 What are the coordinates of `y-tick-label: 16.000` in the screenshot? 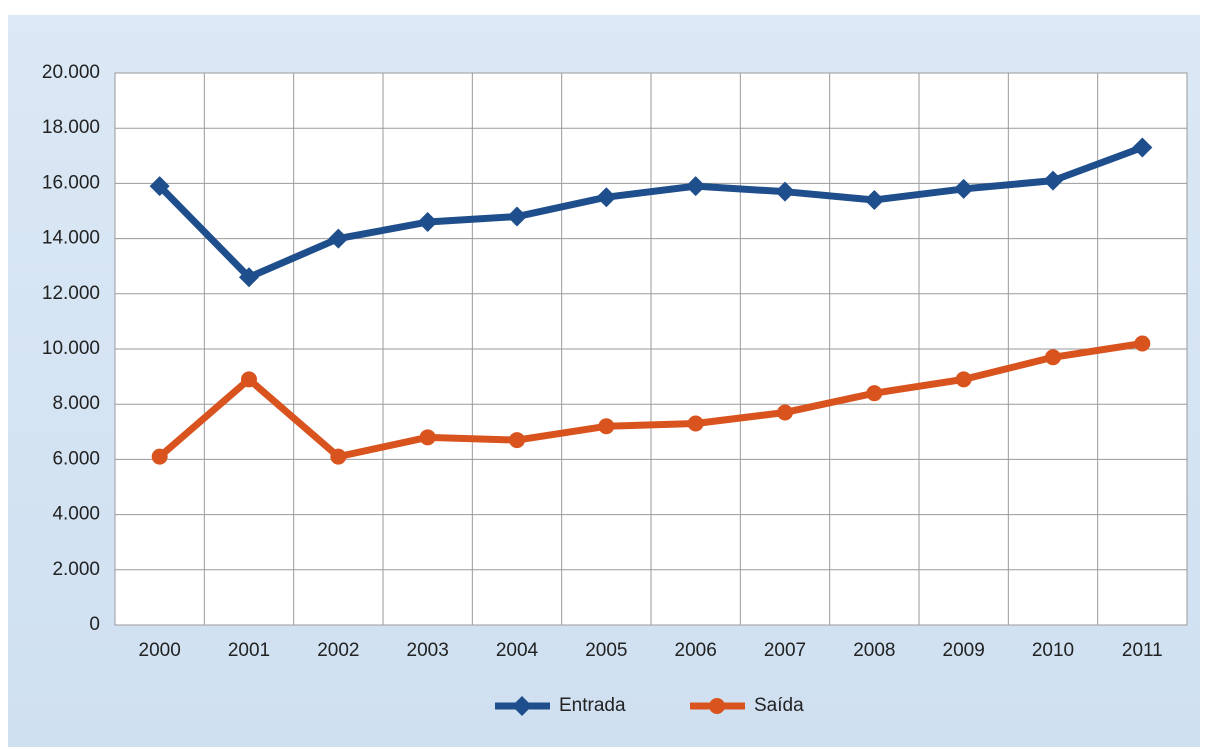 It's located at (71, 182).